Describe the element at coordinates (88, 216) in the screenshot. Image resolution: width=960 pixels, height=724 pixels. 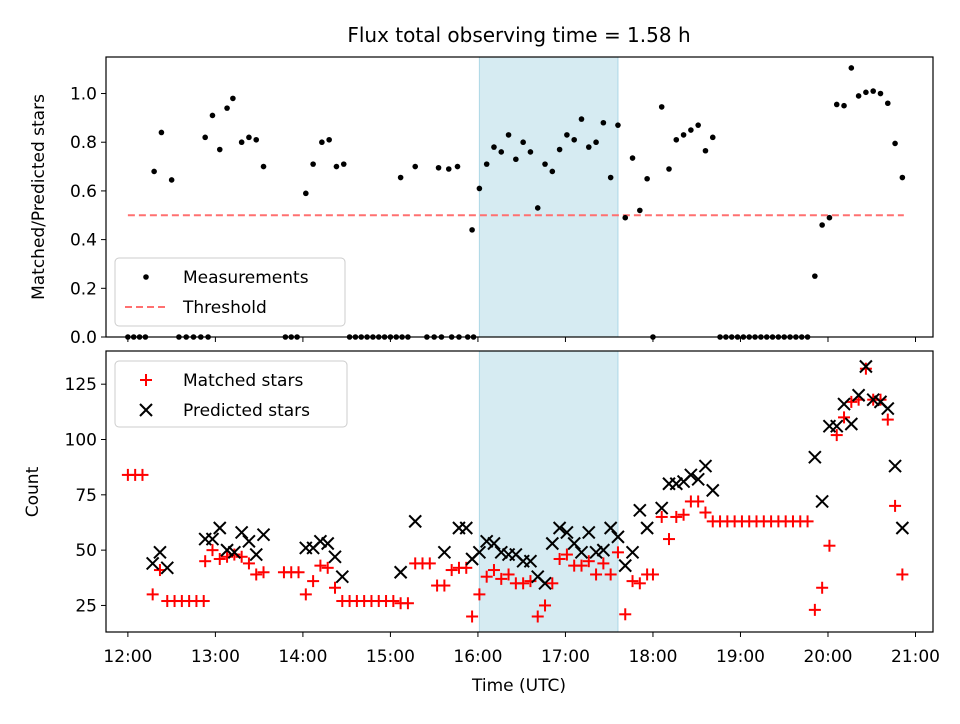
I see `top-y-ticks: 0.0 0.2 0.4 0.6 0.8 1.0` at that location.